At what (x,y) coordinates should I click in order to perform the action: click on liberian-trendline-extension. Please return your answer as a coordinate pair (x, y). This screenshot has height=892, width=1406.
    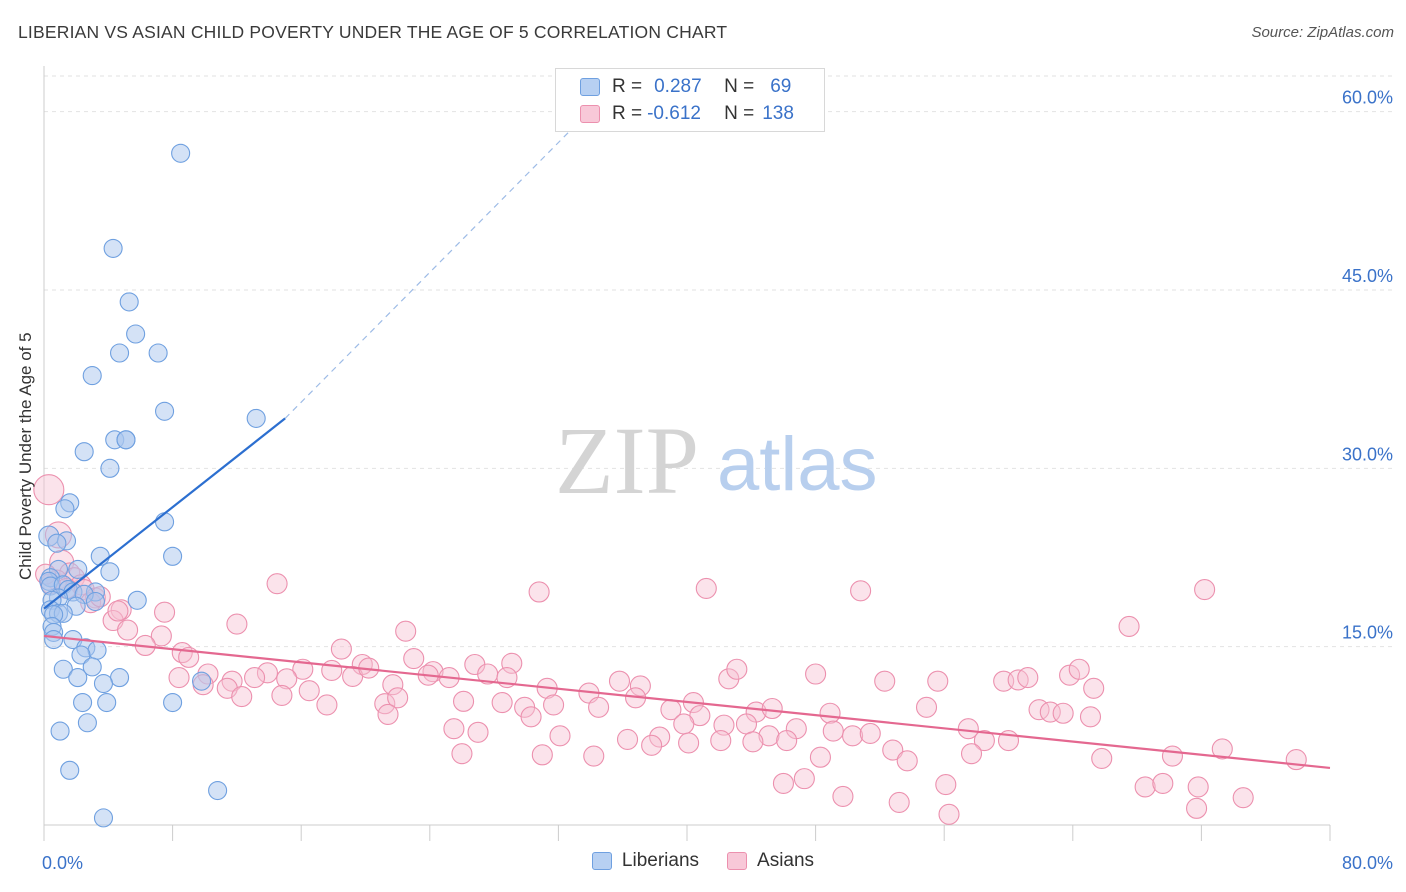
    Looking at the image, I should click on (446, 256).